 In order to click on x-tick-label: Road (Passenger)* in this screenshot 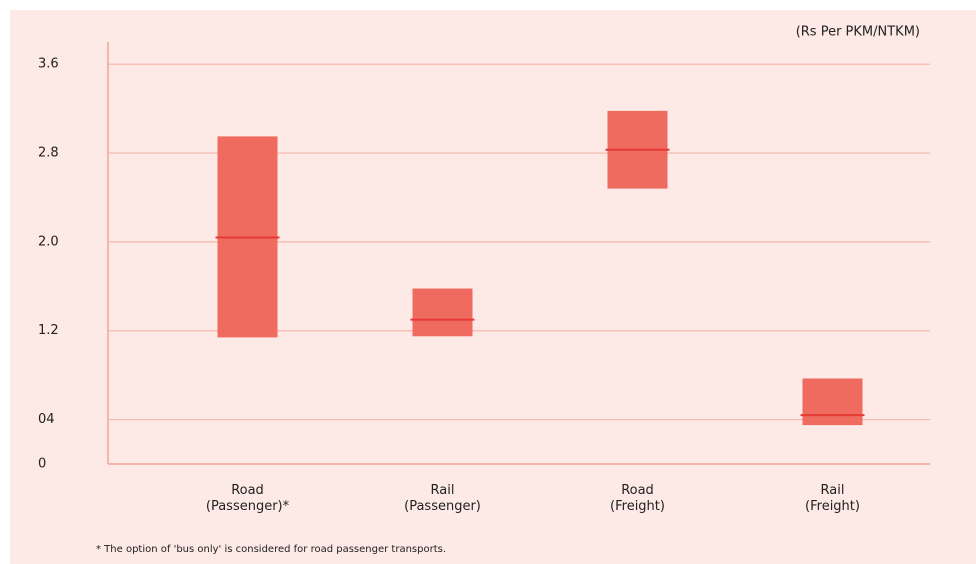, I will do `click(248, 498)`.